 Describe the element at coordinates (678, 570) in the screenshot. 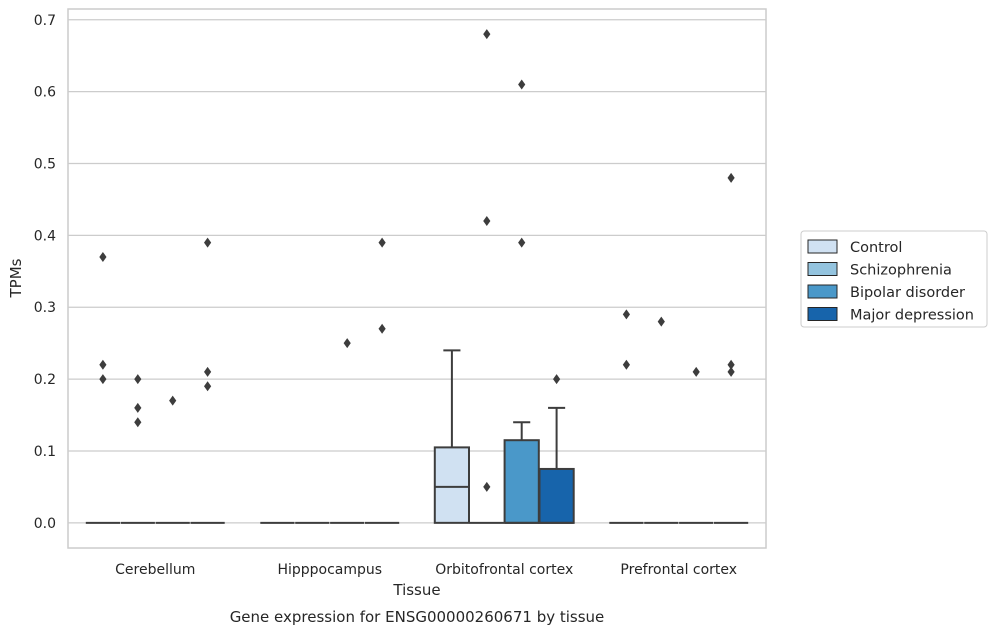

I see `x-tick-label: Prefrontal cortex` at that location.